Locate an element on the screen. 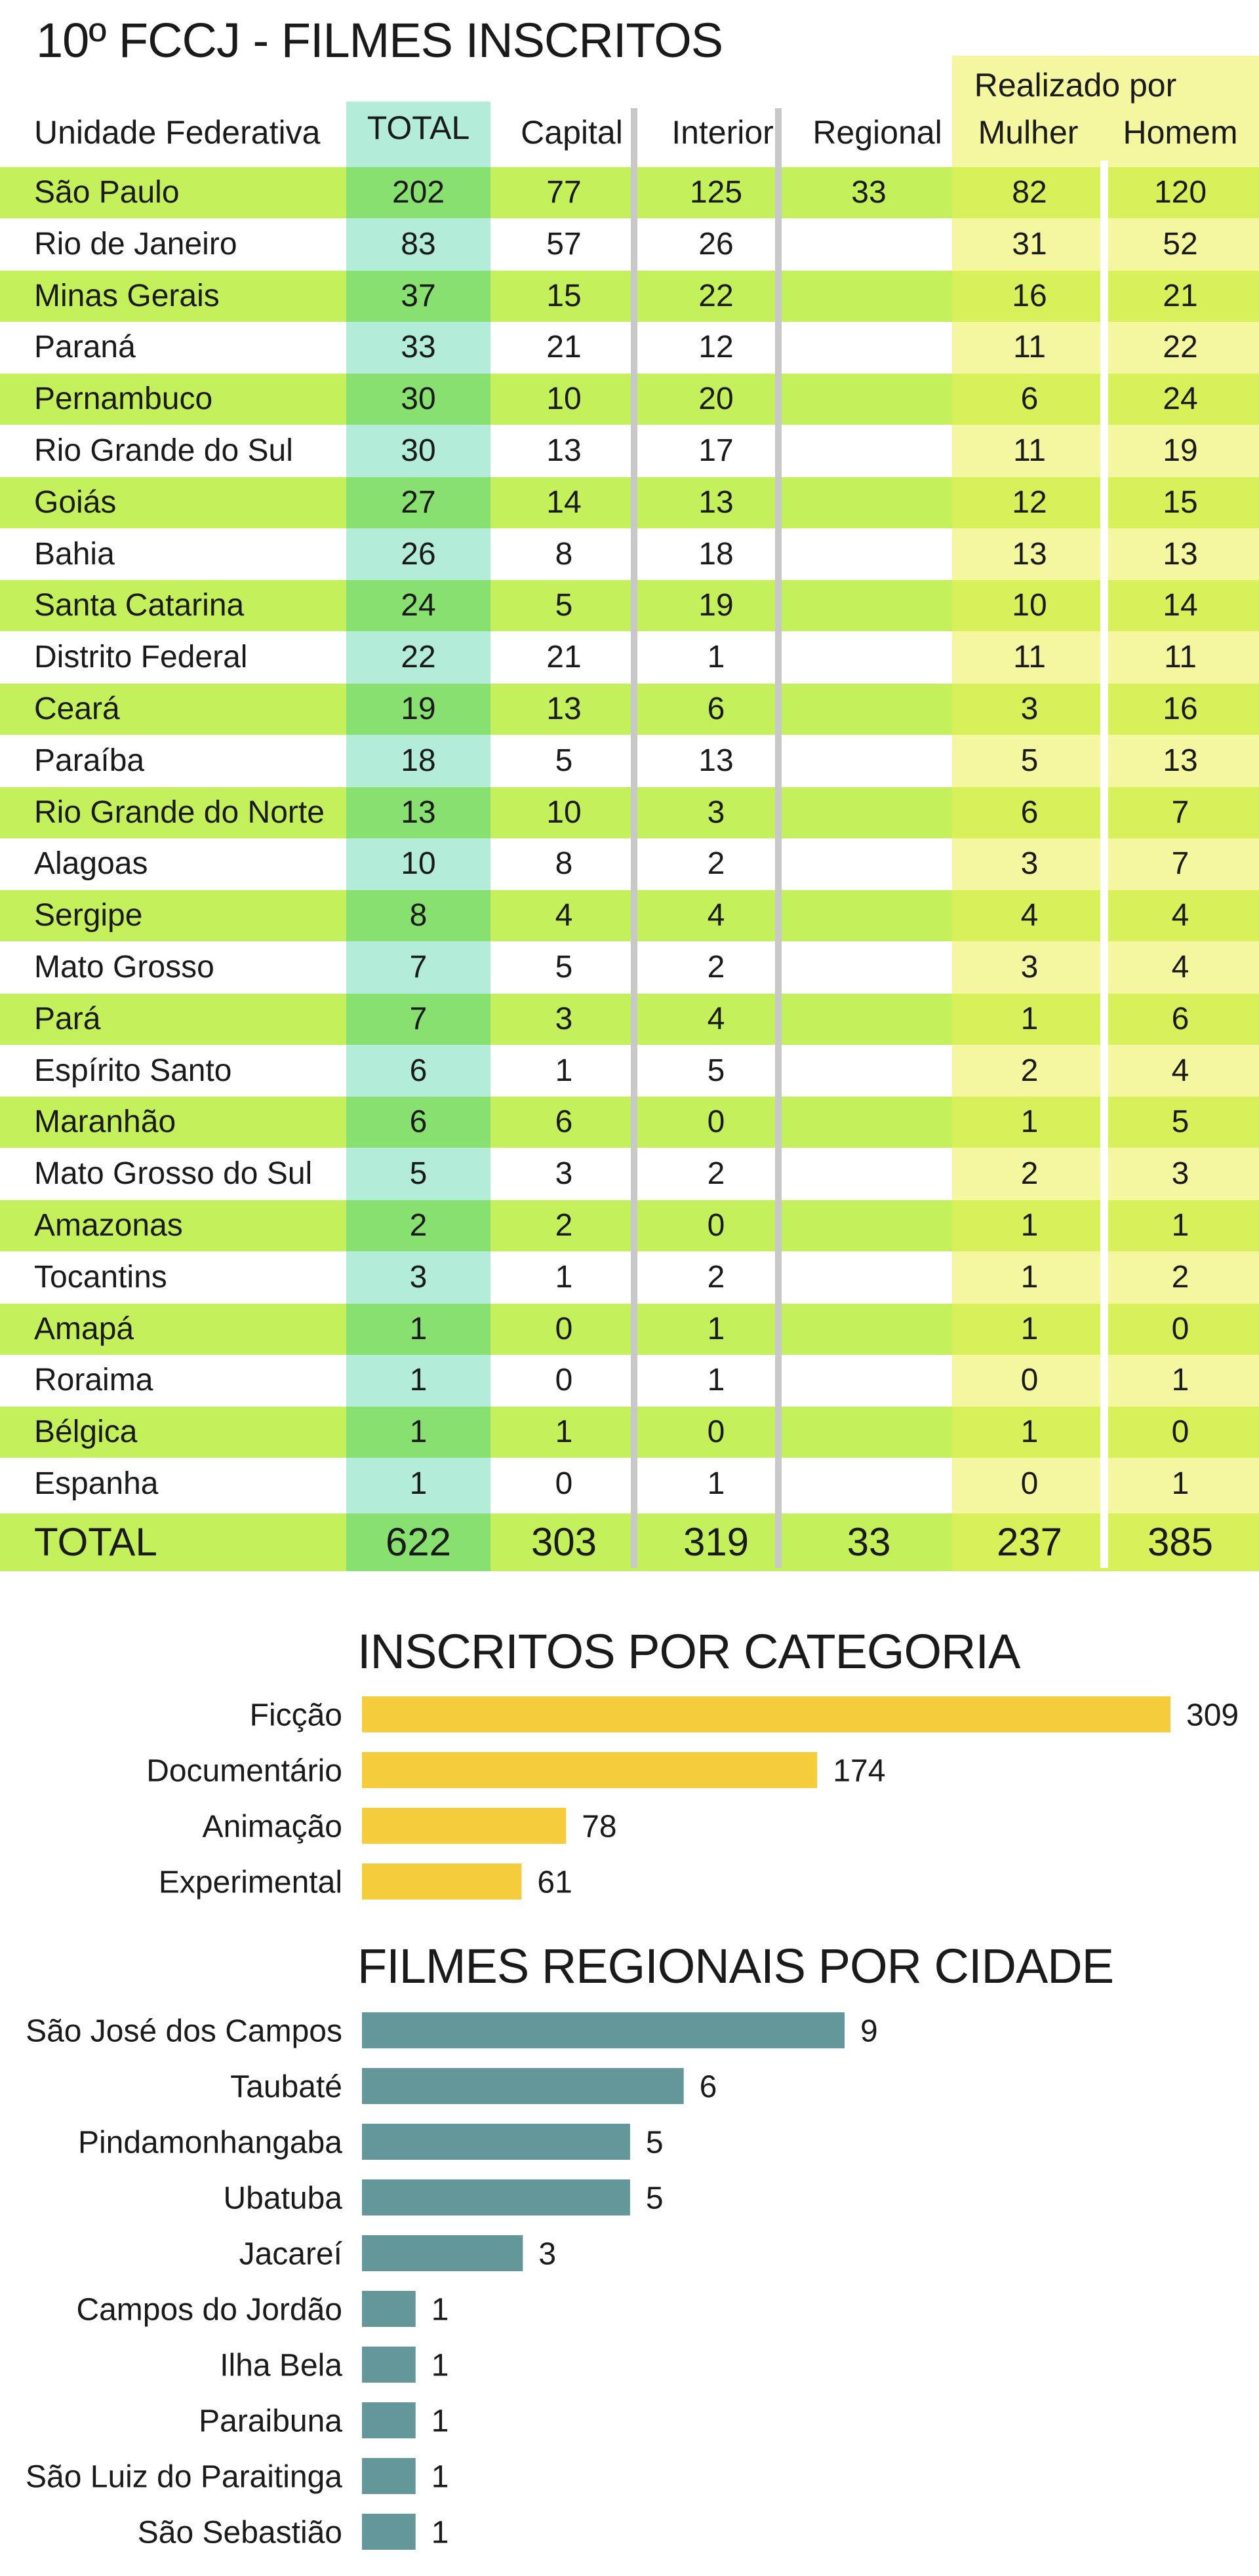 Image resolution: width=1259 pixels, height=2576 pixels. cell-capital: 303 is located at coordinates (564, 1541).